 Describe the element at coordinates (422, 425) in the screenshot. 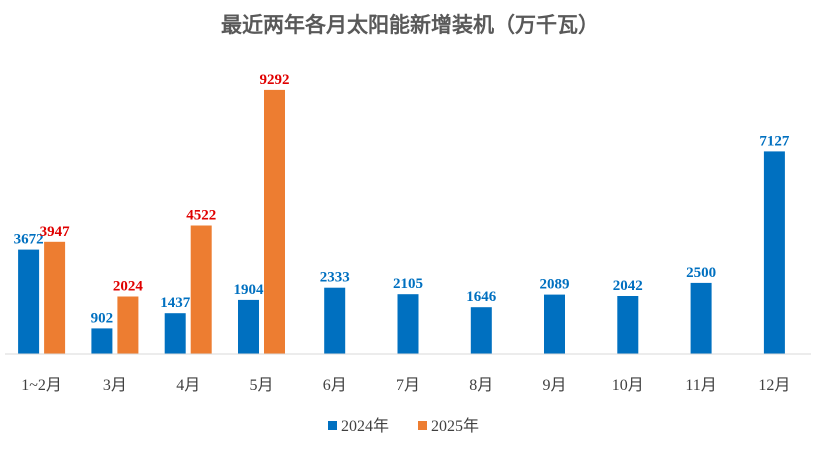

I see `legend-swatch-2025` at that location.